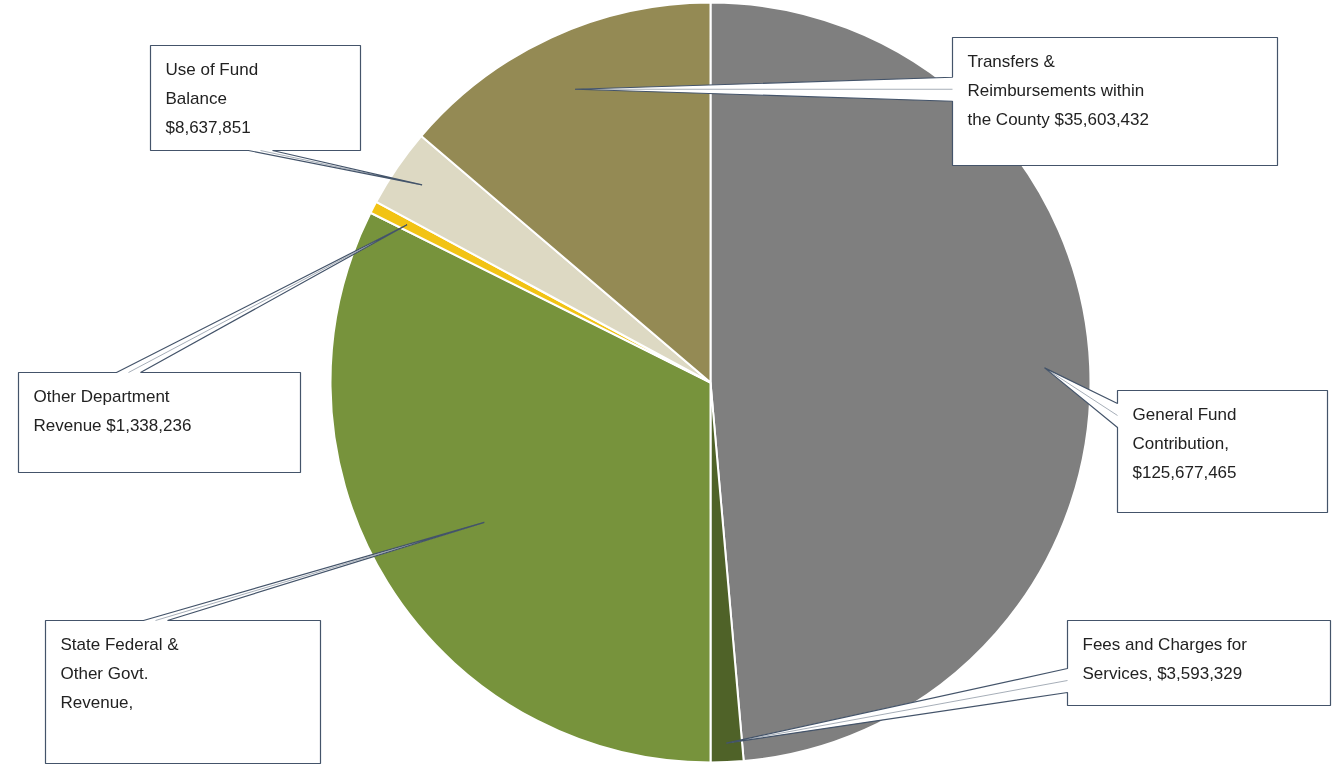 The height and width of the screenshot is (765, 1332). I want to click on data-label: $8,637,851, so click(208, 127).